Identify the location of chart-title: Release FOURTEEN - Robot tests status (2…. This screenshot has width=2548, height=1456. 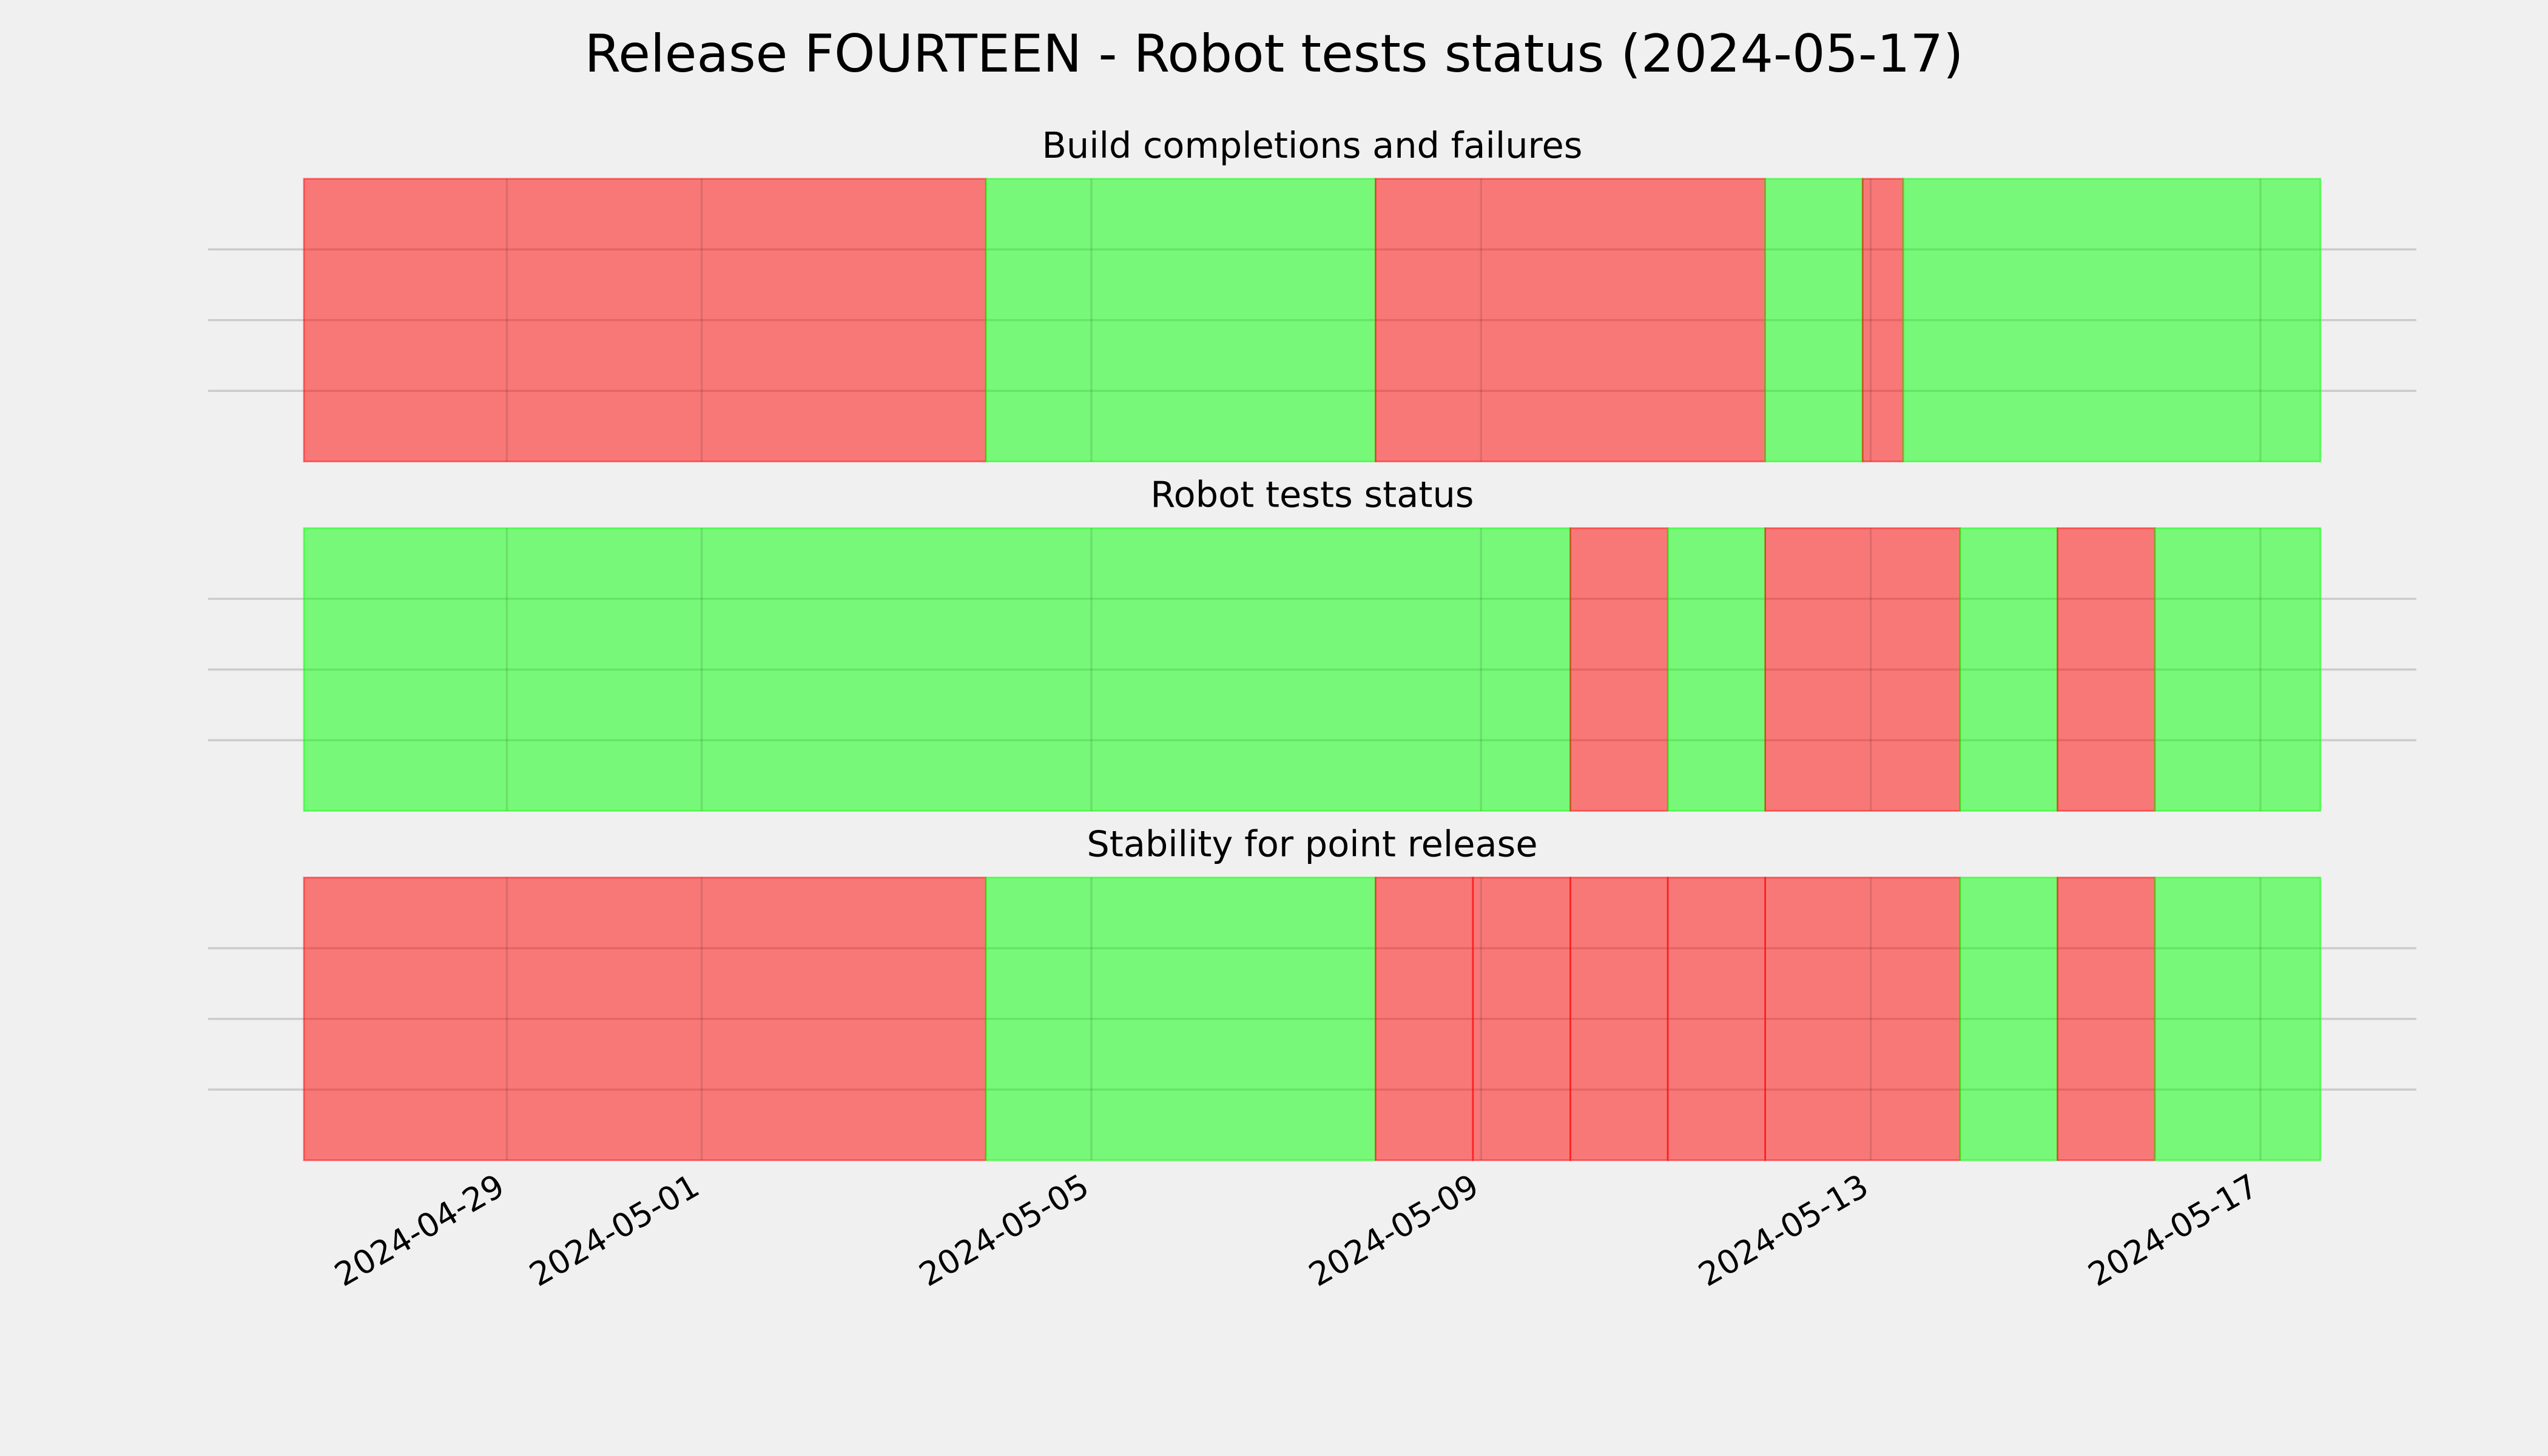
(1274, 54).